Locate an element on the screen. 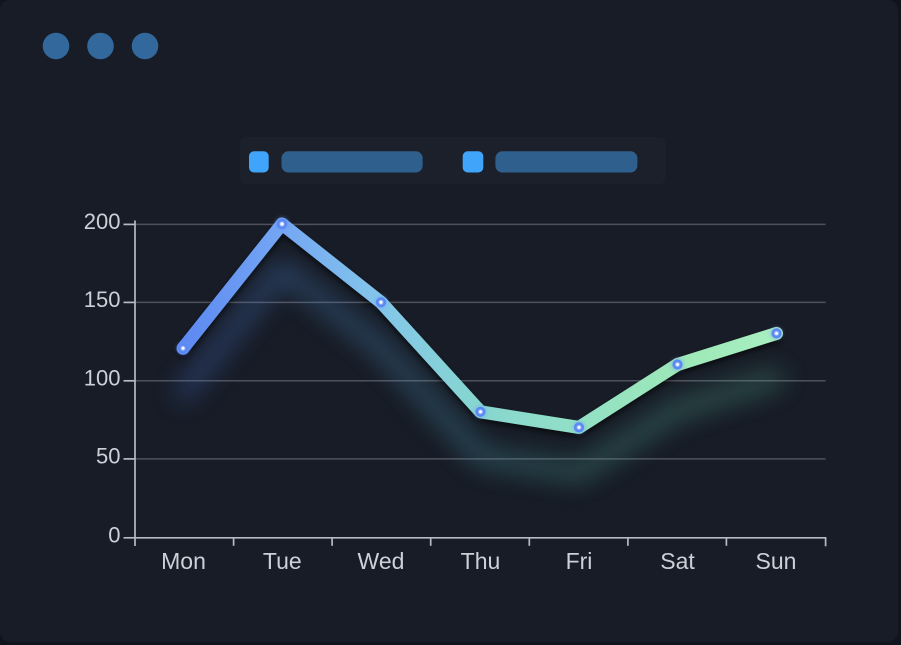 The height and width of the screenshot is (645, 901). svg-text: Mon is located at coordinates (183, 561).